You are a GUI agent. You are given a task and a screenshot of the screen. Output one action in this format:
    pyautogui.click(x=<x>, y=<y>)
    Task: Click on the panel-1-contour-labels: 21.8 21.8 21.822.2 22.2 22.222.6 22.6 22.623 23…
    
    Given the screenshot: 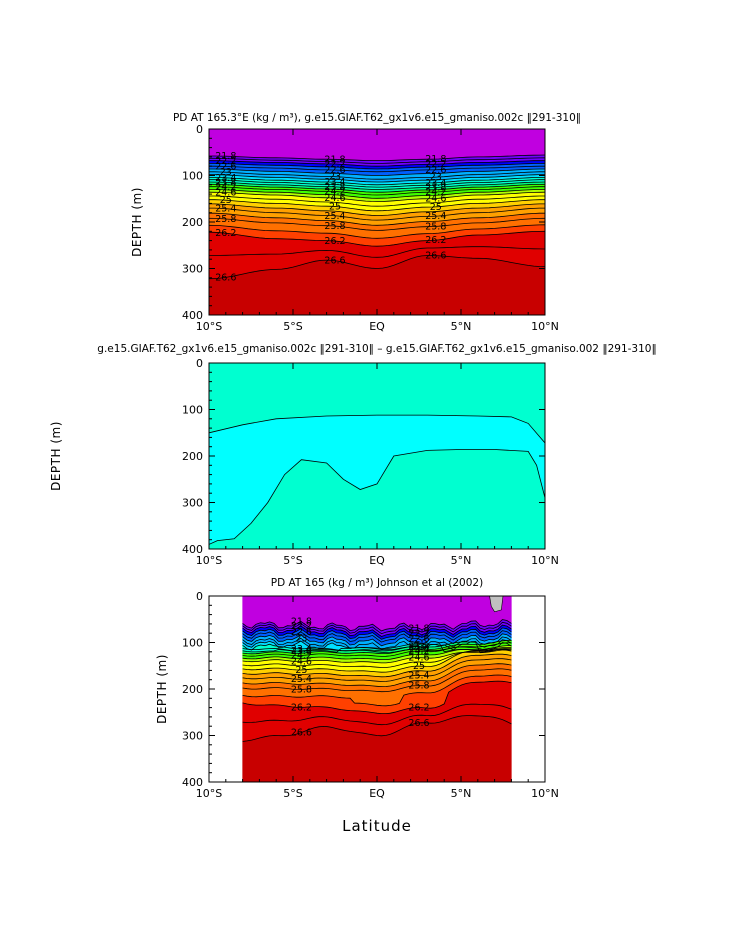 What is the action you would take?
    pyautogui.click(x=330, y=217)
    